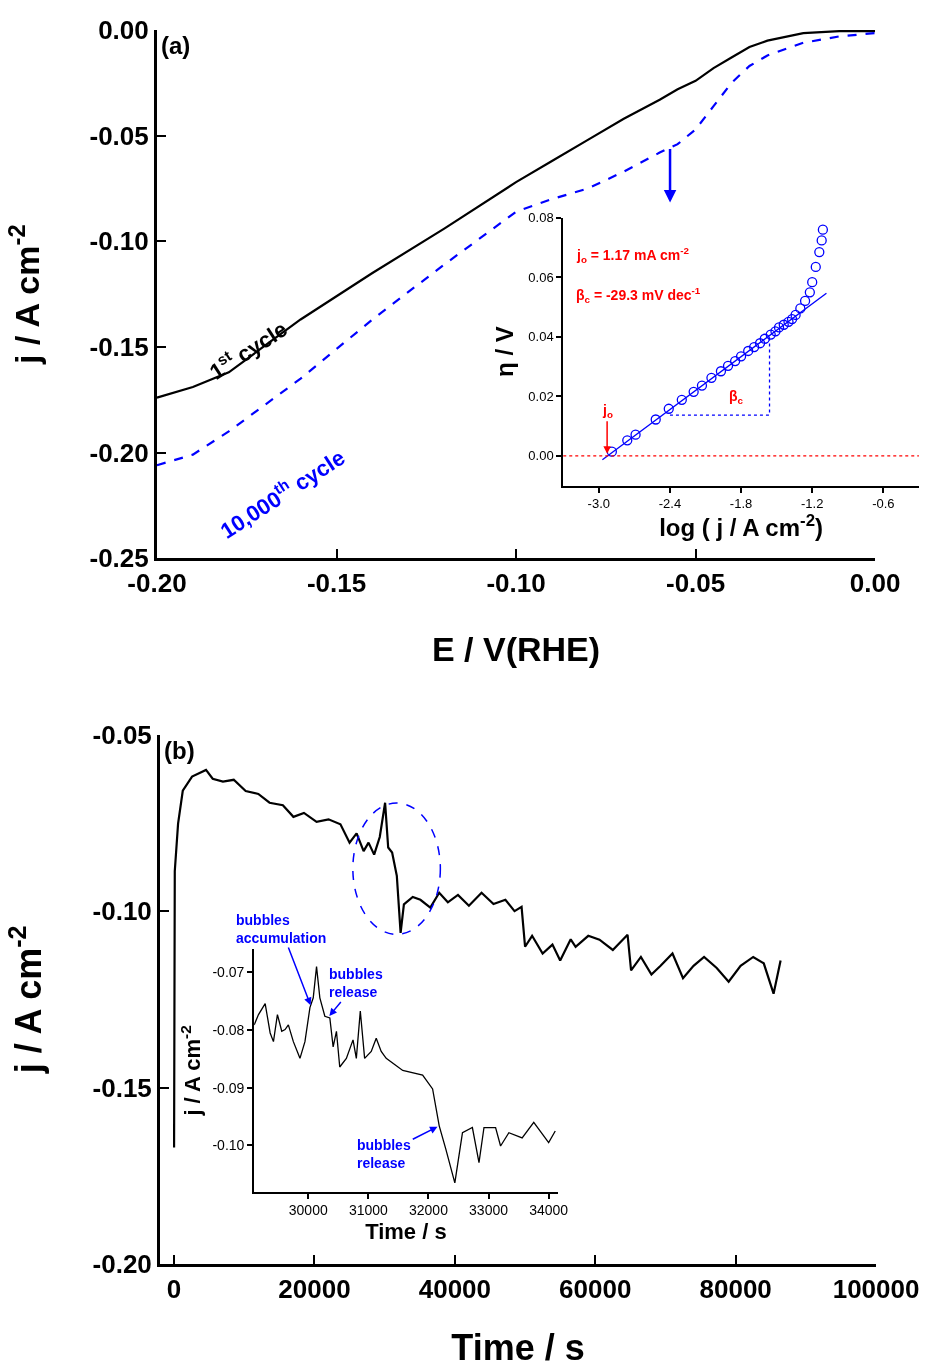  I want to click on annotation: j$_{o}$, so click(607, 411).